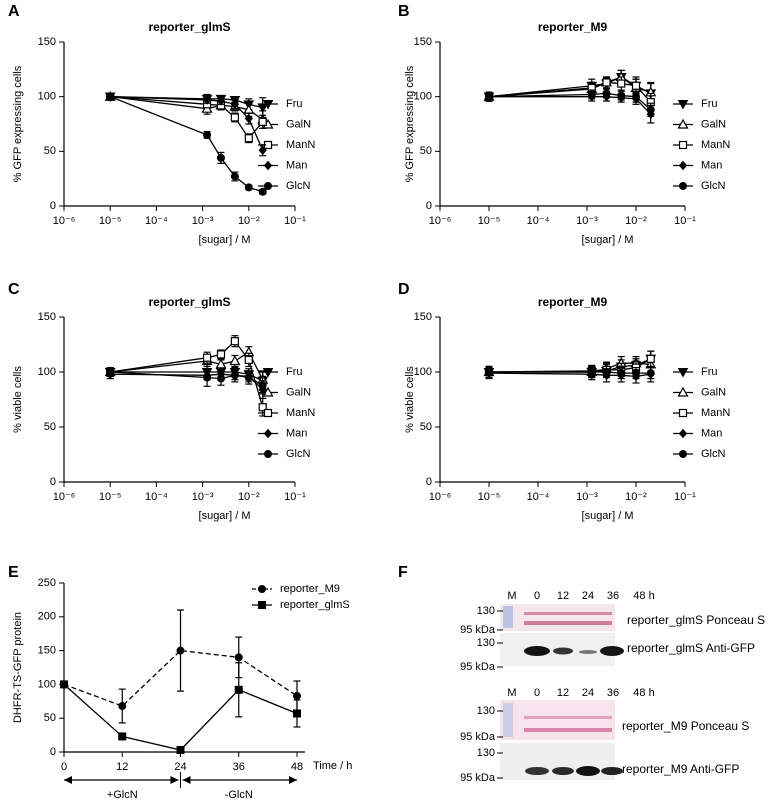  Describe the element at coordinates (404, 11) in the screenshot. I see `panel-label: B` at that location.